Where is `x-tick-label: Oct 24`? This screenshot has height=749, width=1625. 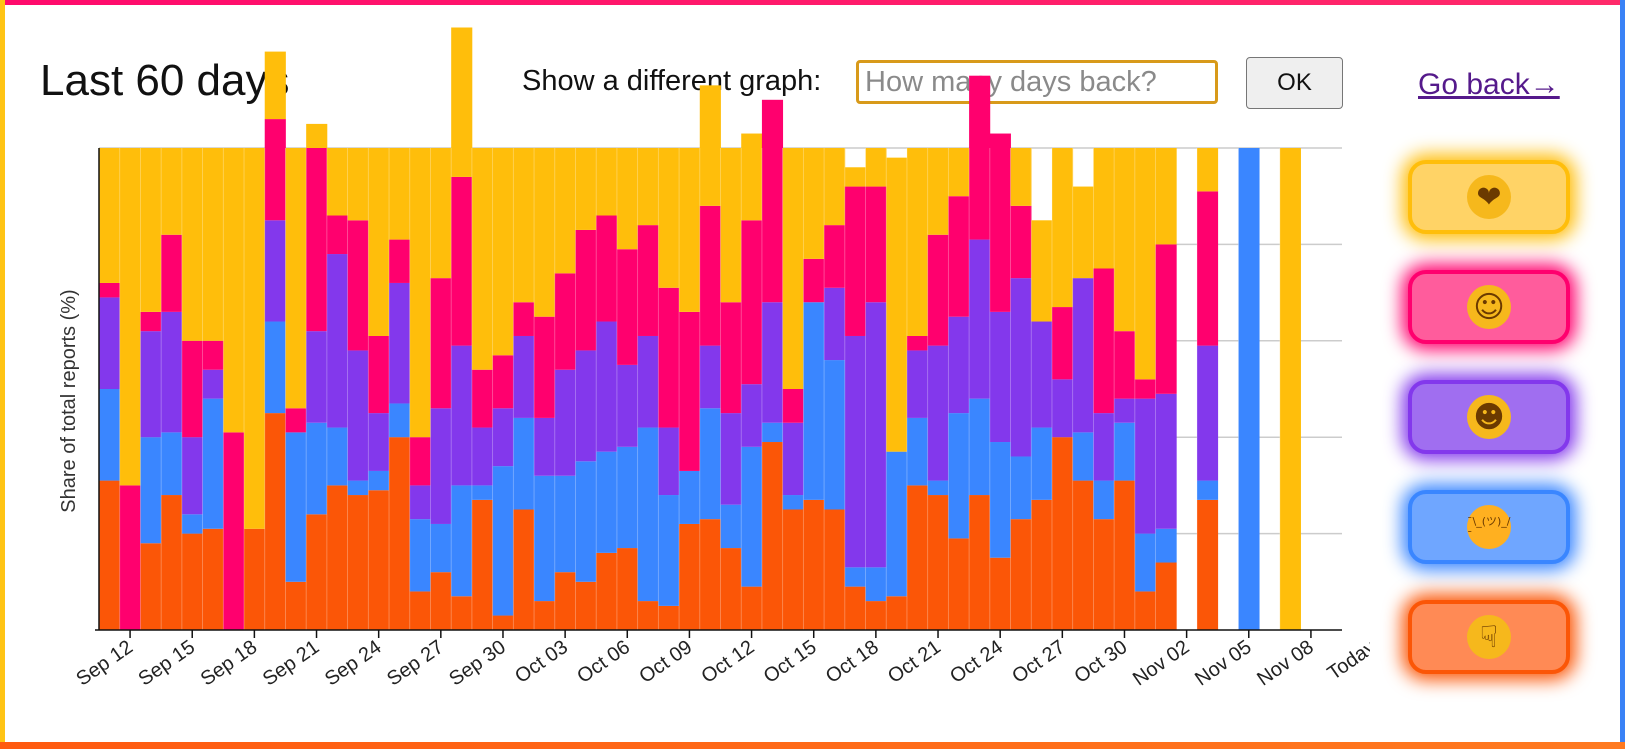 x-tick-label: Oct 24 is located at coordinates (976, 662).